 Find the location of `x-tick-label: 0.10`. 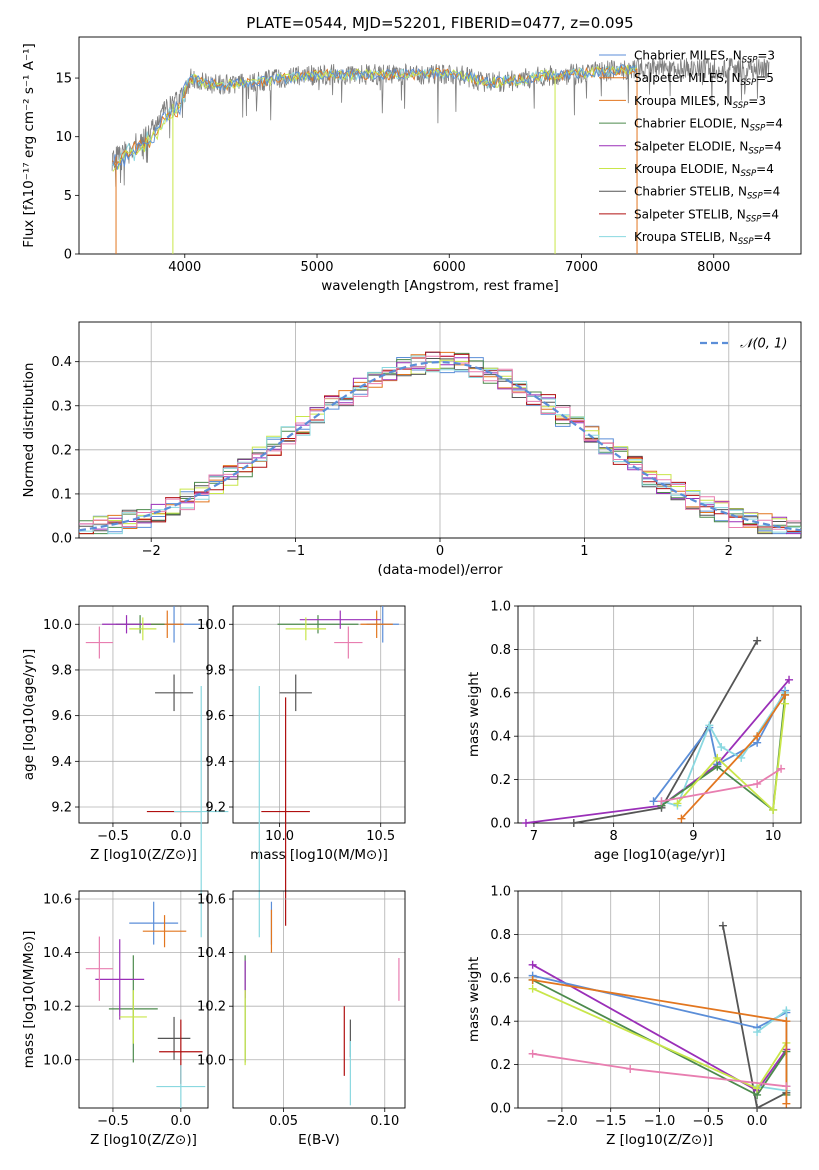

x-tick-label: 0.10 is located at coordinates (384, 1121).